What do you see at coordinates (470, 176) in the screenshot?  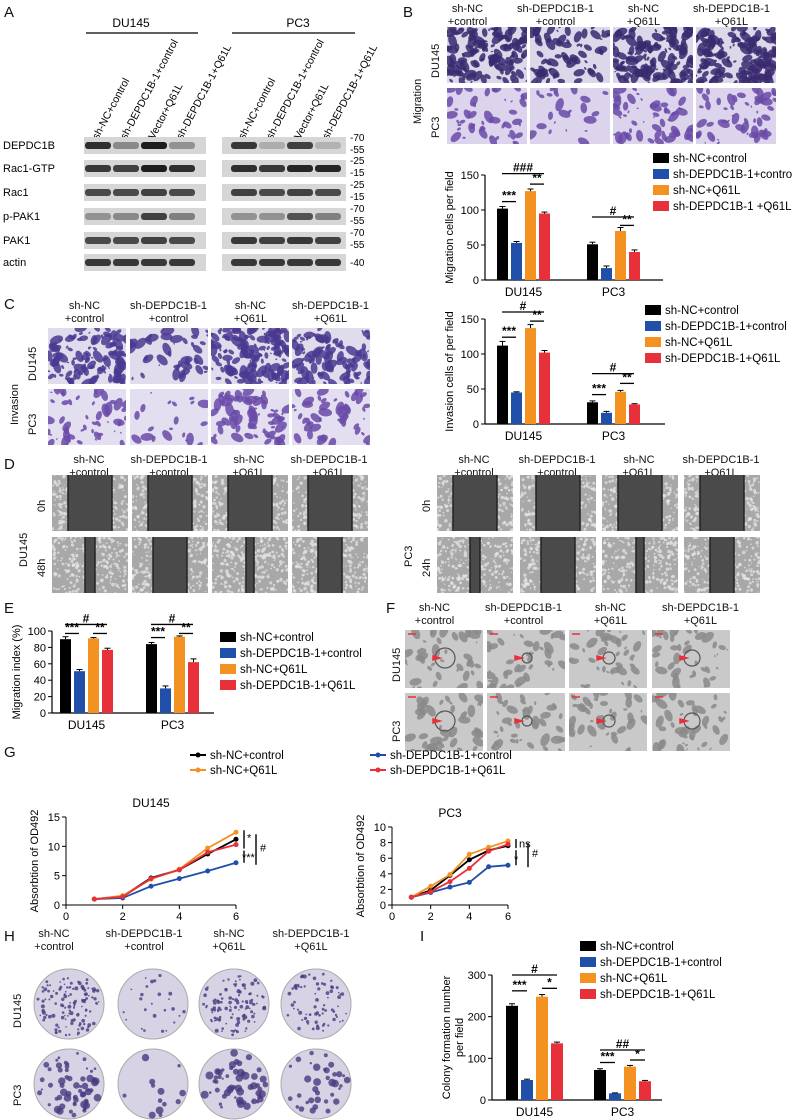 I see `y-tick-label: 150` at bounding box center [470, 176].